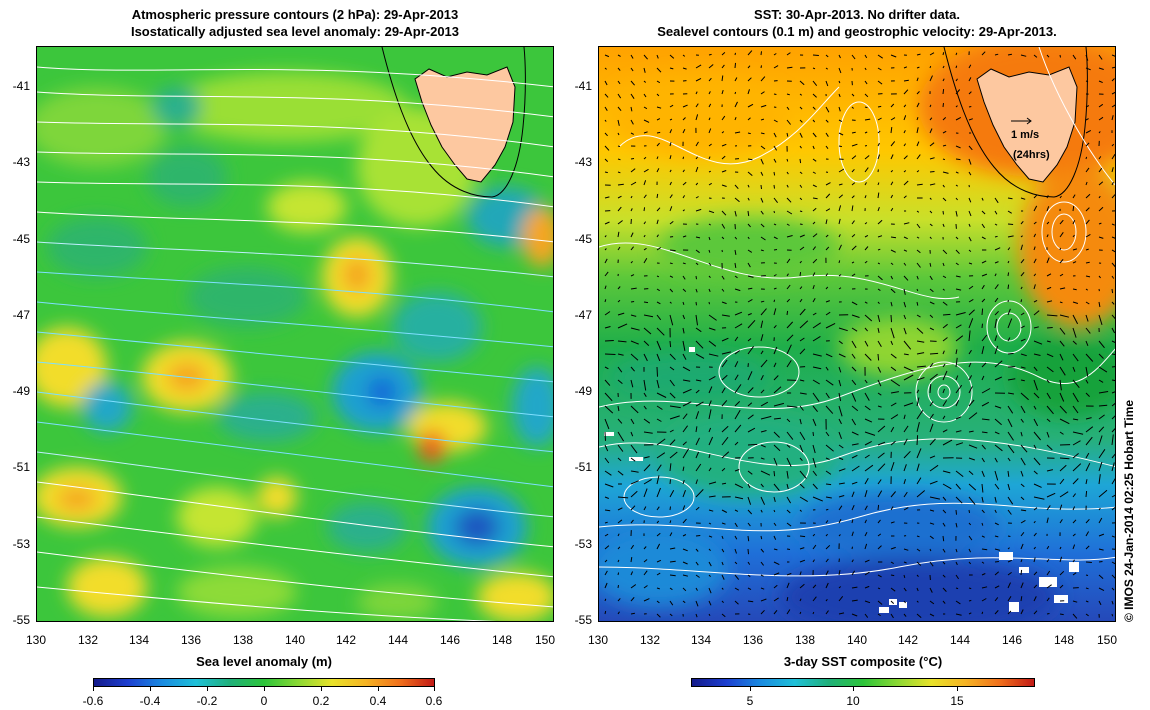 The height and width of the screenshot is (710, 1150). Describe the element at coordinates (264, 661) in the screenshot. I see `sla-colorbar-title: Sea level anomaly (m)` at that location.